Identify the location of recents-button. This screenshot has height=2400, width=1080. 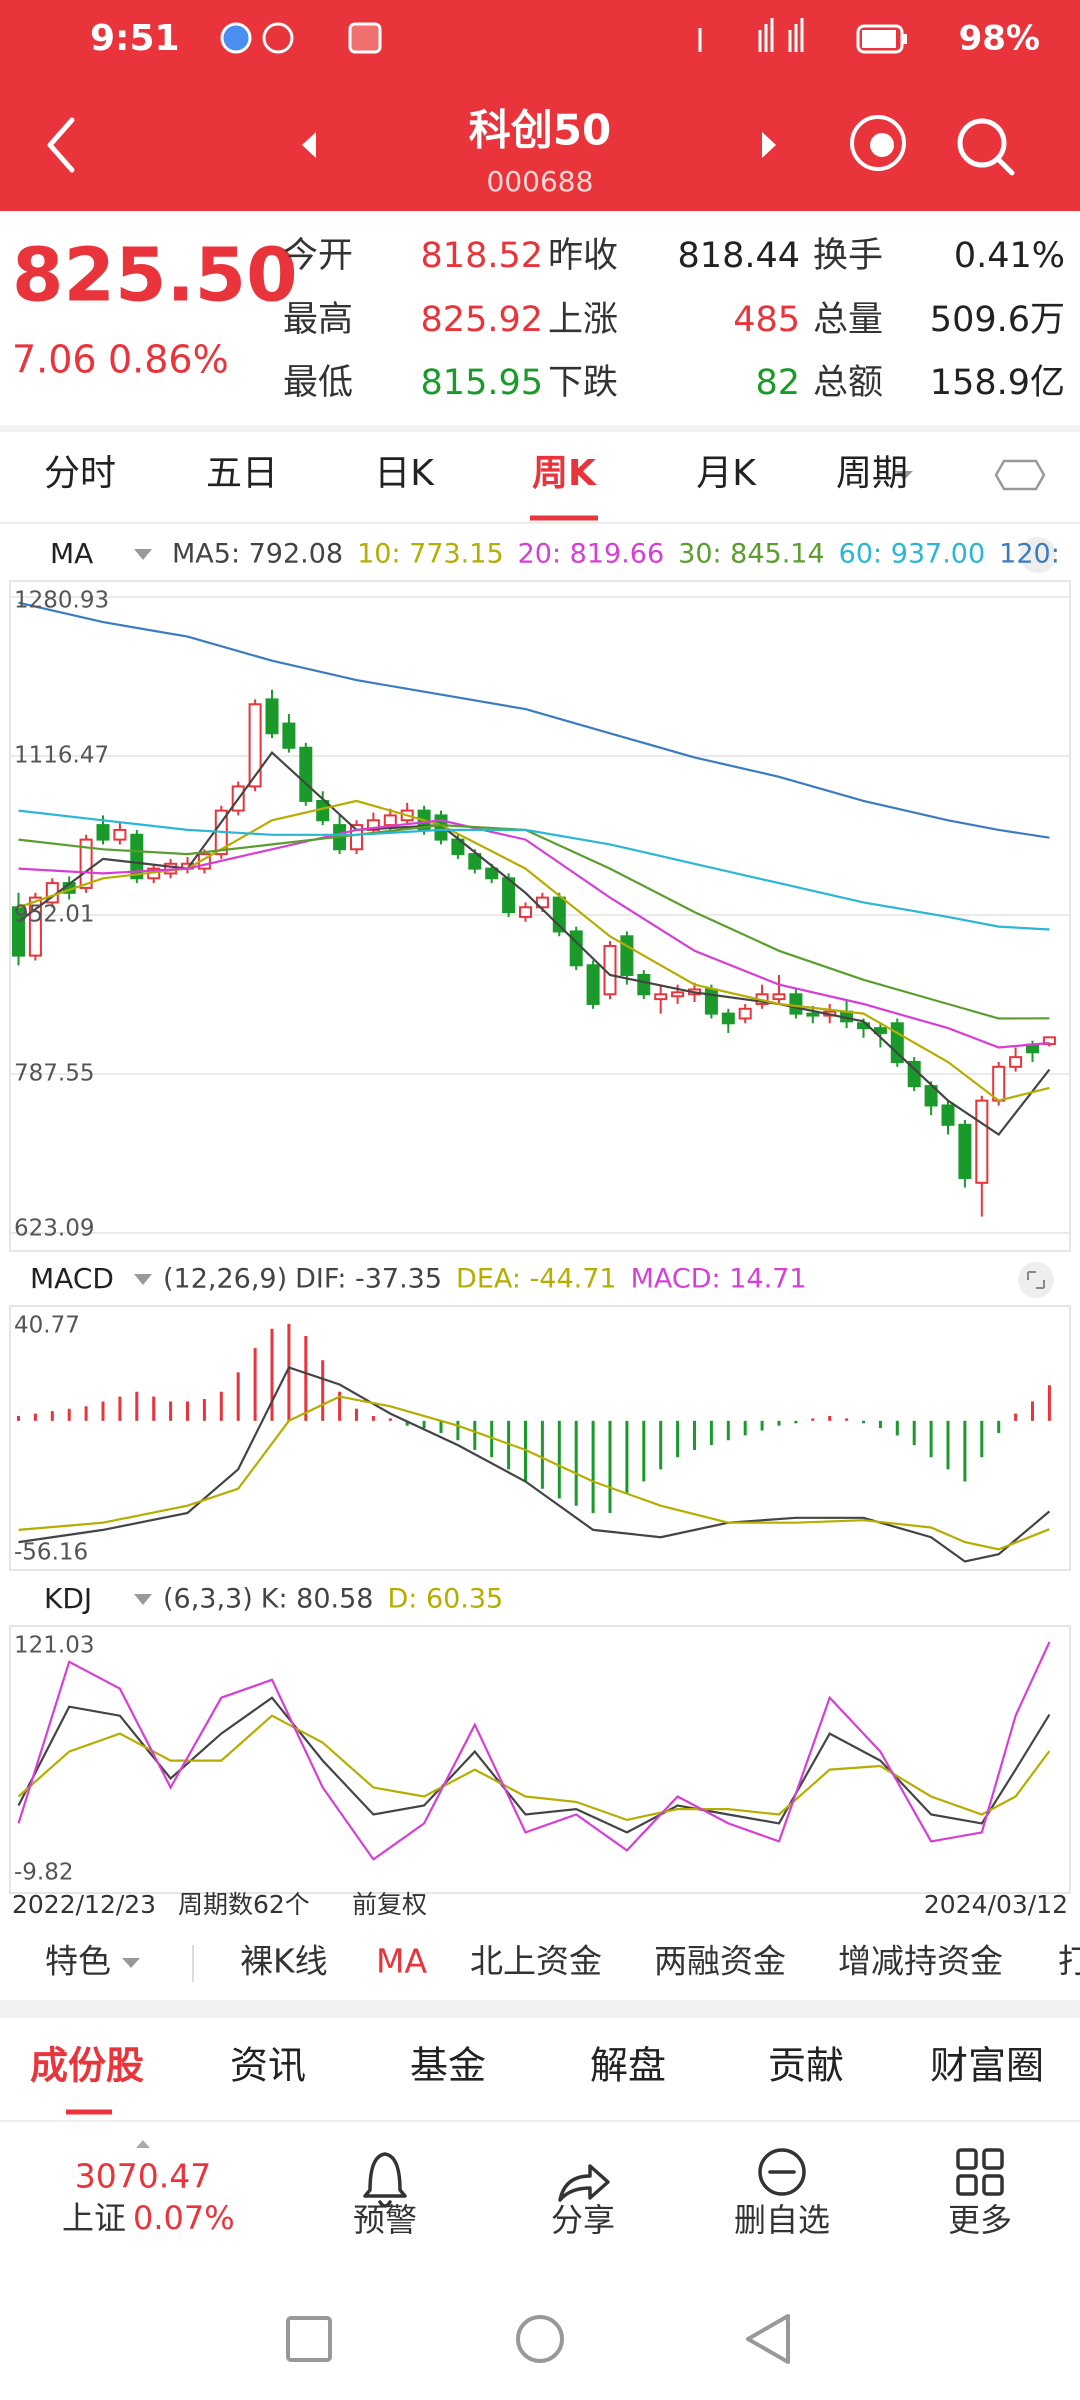
(309, 2339).